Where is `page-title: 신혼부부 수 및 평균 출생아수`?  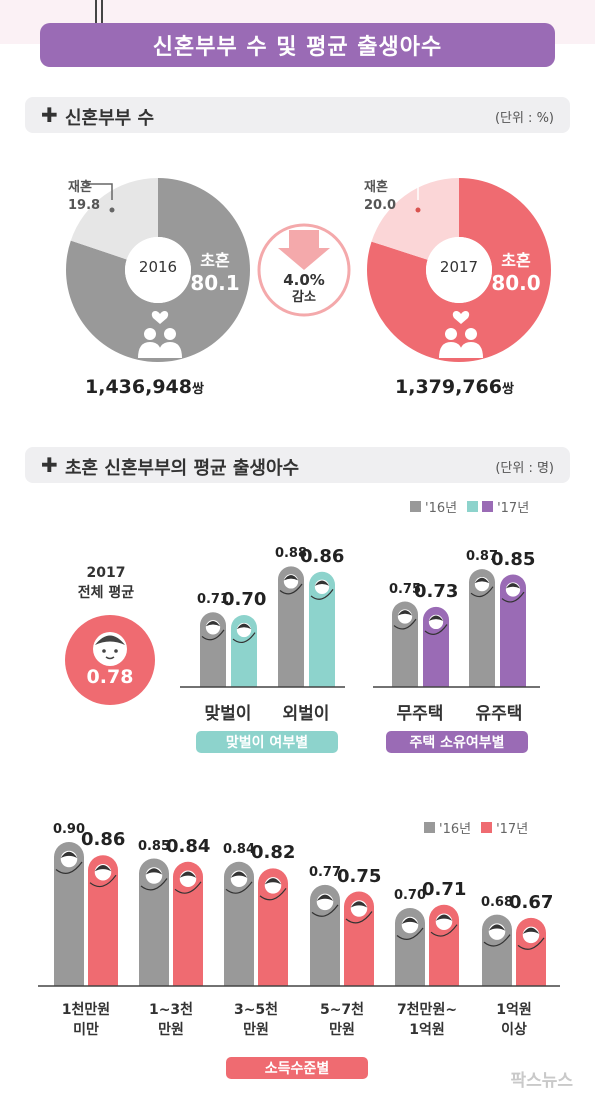 page-title: 신혼부부 수 및 평균 출생아수 is located at coordinates (297, 45).